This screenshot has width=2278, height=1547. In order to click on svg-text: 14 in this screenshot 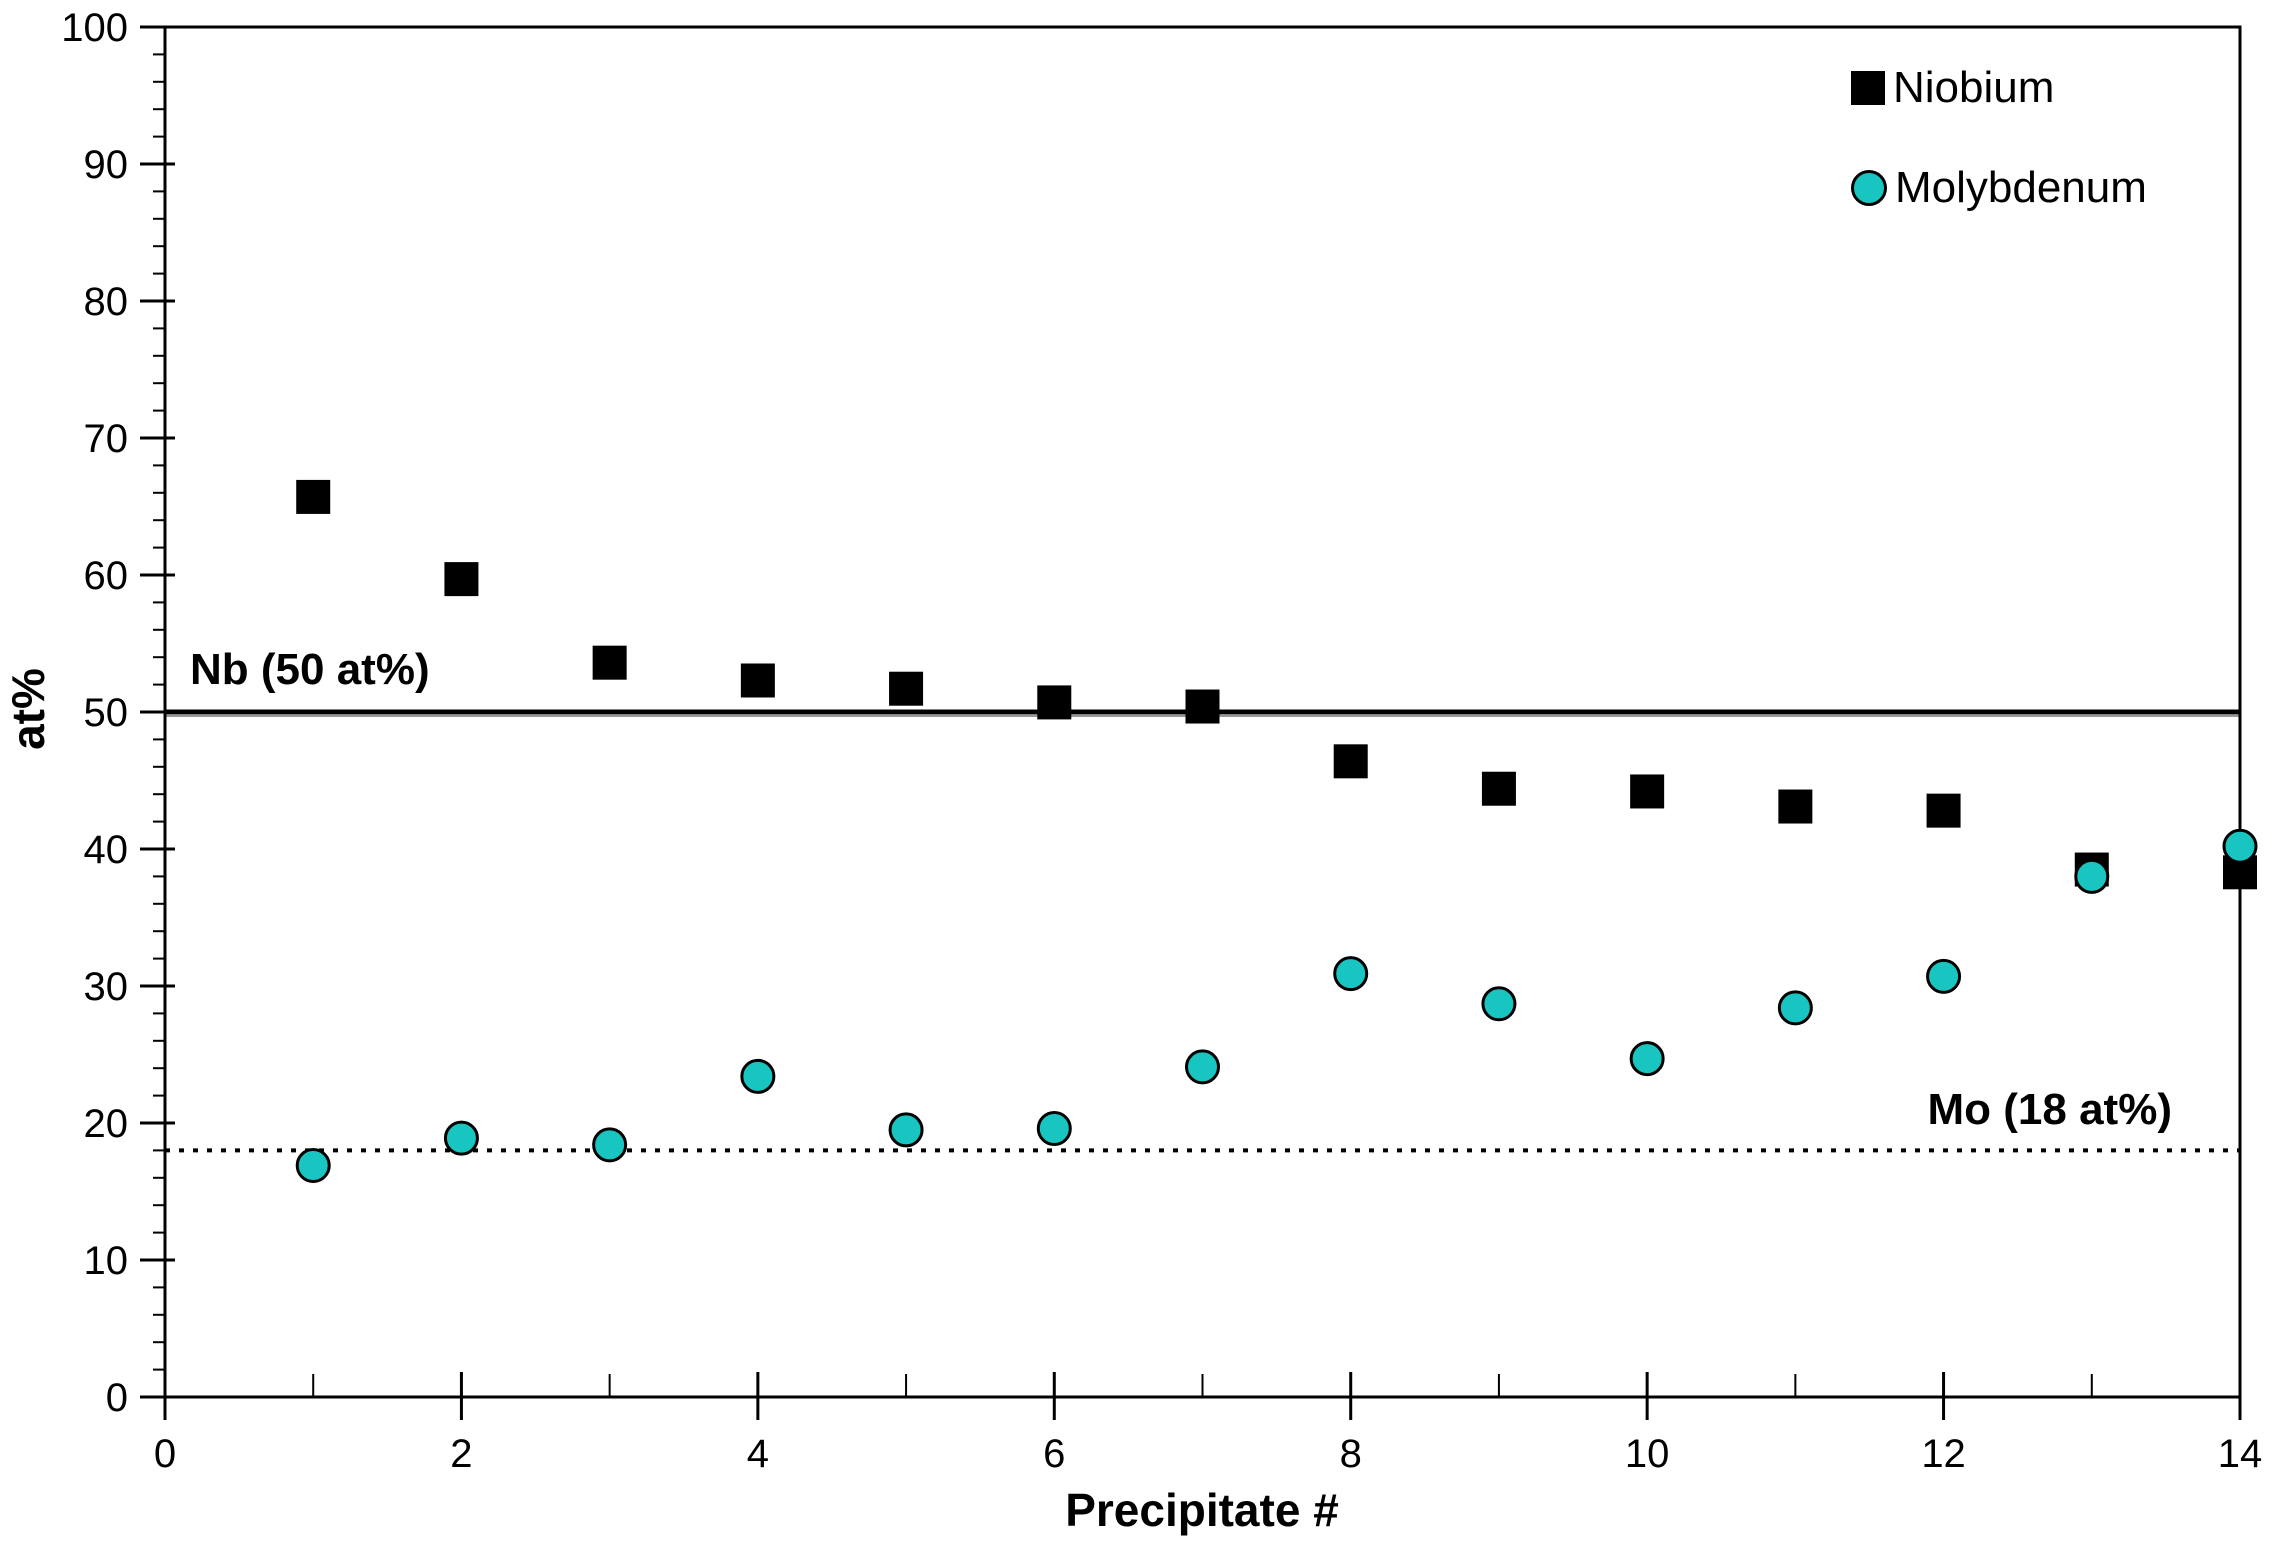, I will do `click(2240, 1454)`.